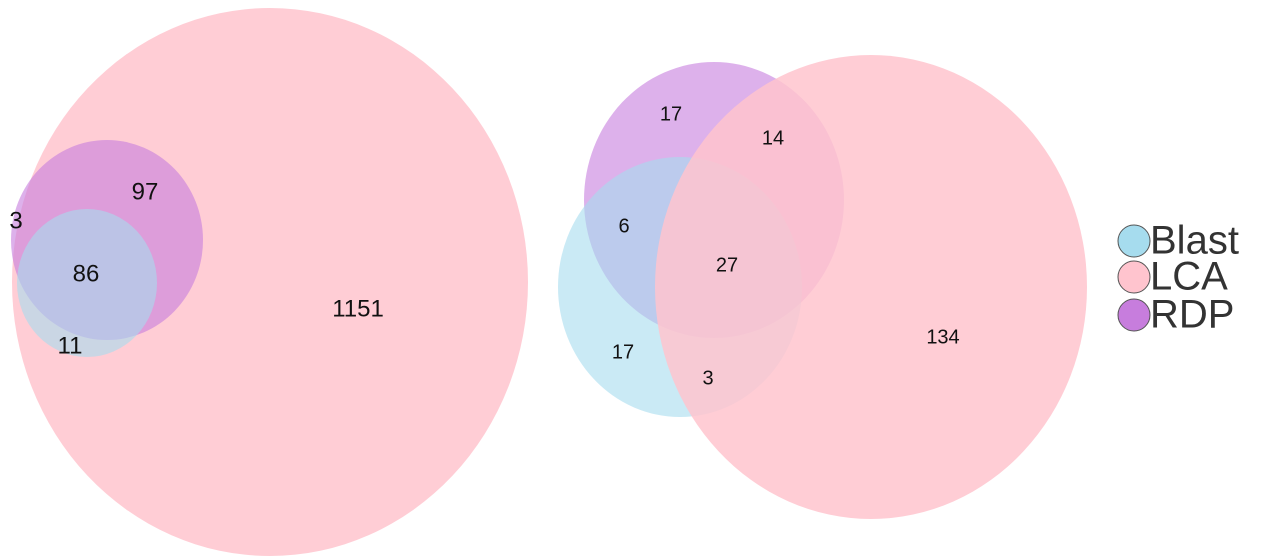 The height and width of the screenshot is (556, 1261). Describe the element at coordinates (1194, 241) in the screenshot. I see `legend-label: Blast` at that location.